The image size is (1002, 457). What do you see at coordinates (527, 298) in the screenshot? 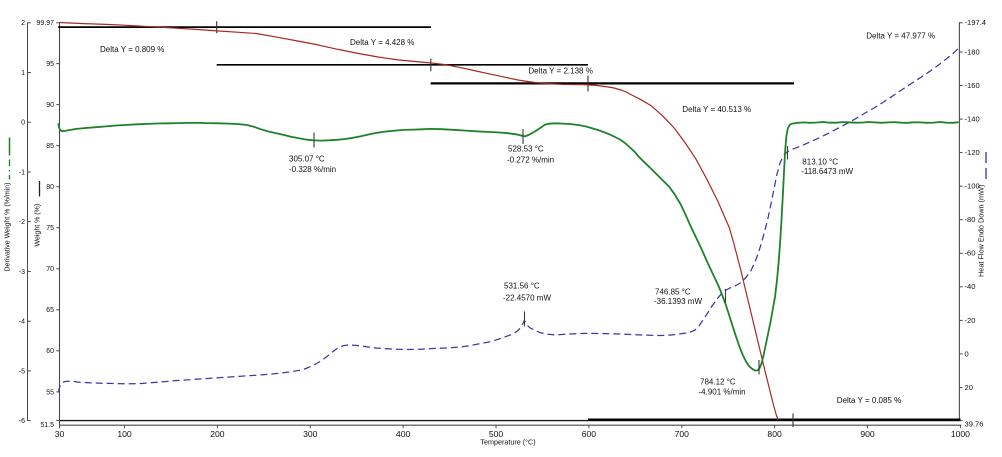
I see `svg-text: -22.4570 mW` at bounding box center [527, 298].